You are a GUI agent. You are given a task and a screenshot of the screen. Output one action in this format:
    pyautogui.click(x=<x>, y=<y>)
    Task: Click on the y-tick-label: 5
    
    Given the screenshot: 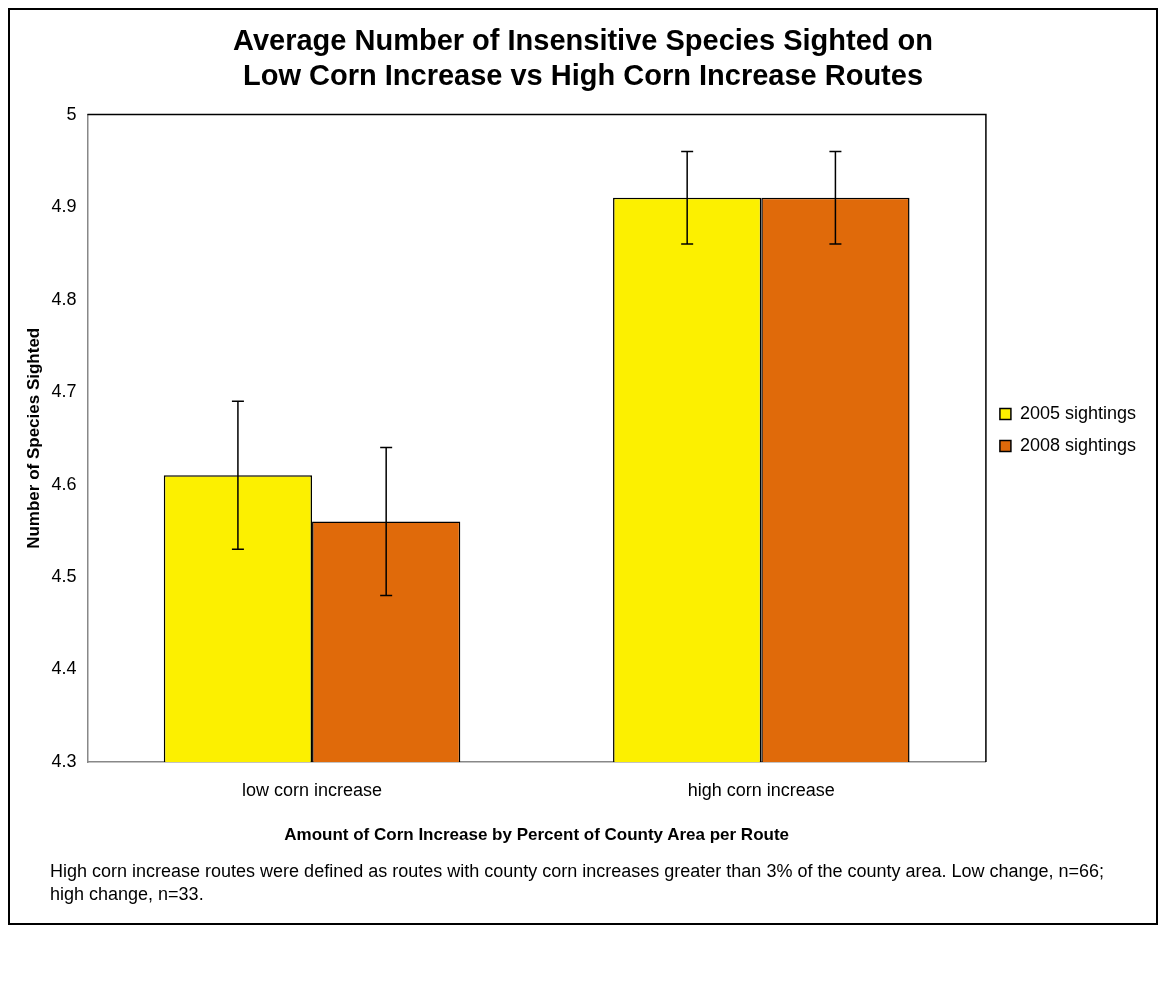 What is the action you would take?
    pyautogui.click(x=71, y=113)
    